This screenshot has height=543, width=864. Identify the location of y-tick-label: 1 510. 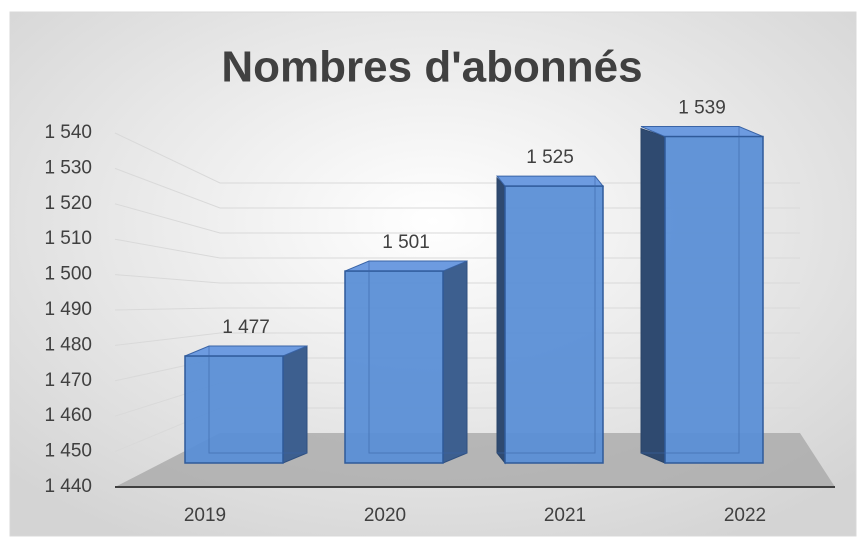
(68, 238).